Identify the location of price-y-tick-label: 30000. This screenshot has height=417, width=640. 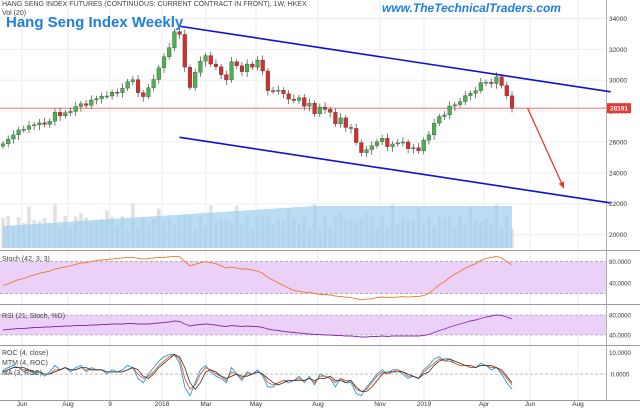
(618, 81).